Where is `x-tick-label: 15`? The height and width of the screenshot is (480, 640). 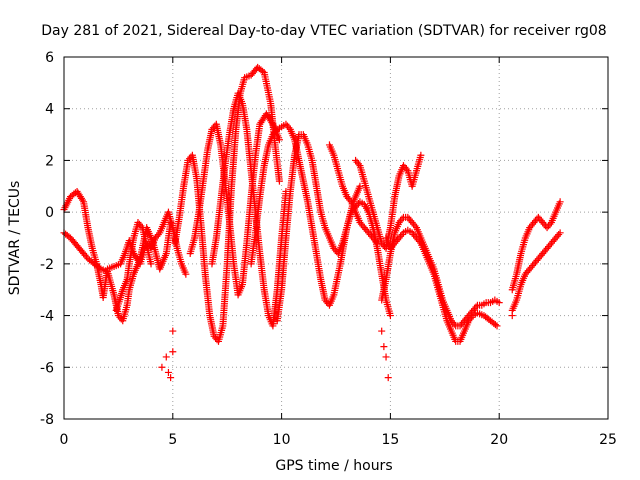
x-tick-label: 15 is located at coordinates (390, 440).